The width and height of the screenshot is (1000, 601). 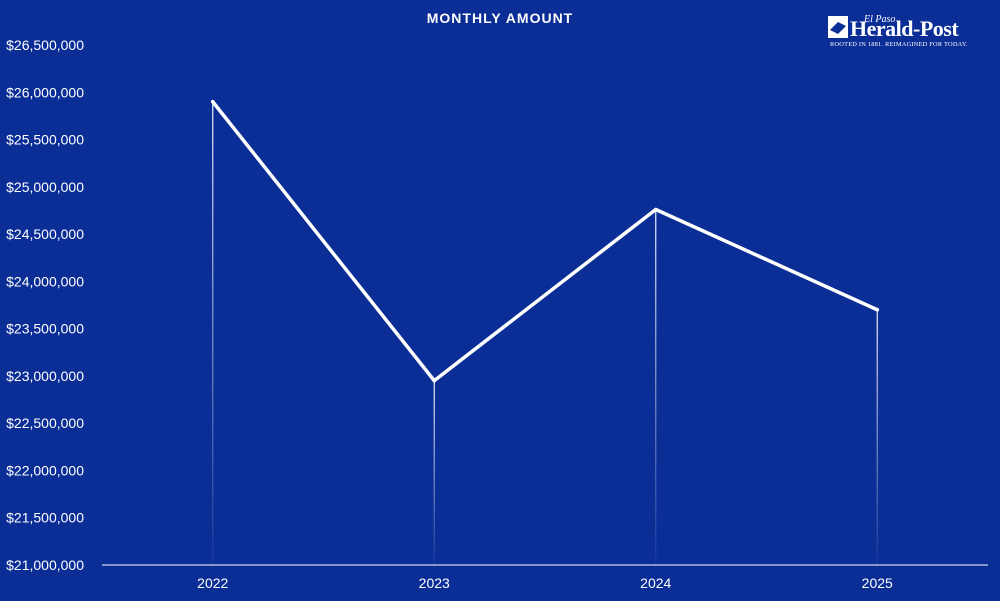 What do you see at coordinates (45, 565) in the screenshot?
I see `y-tick-label: $21,000,000` at bounding box center [45, 565].